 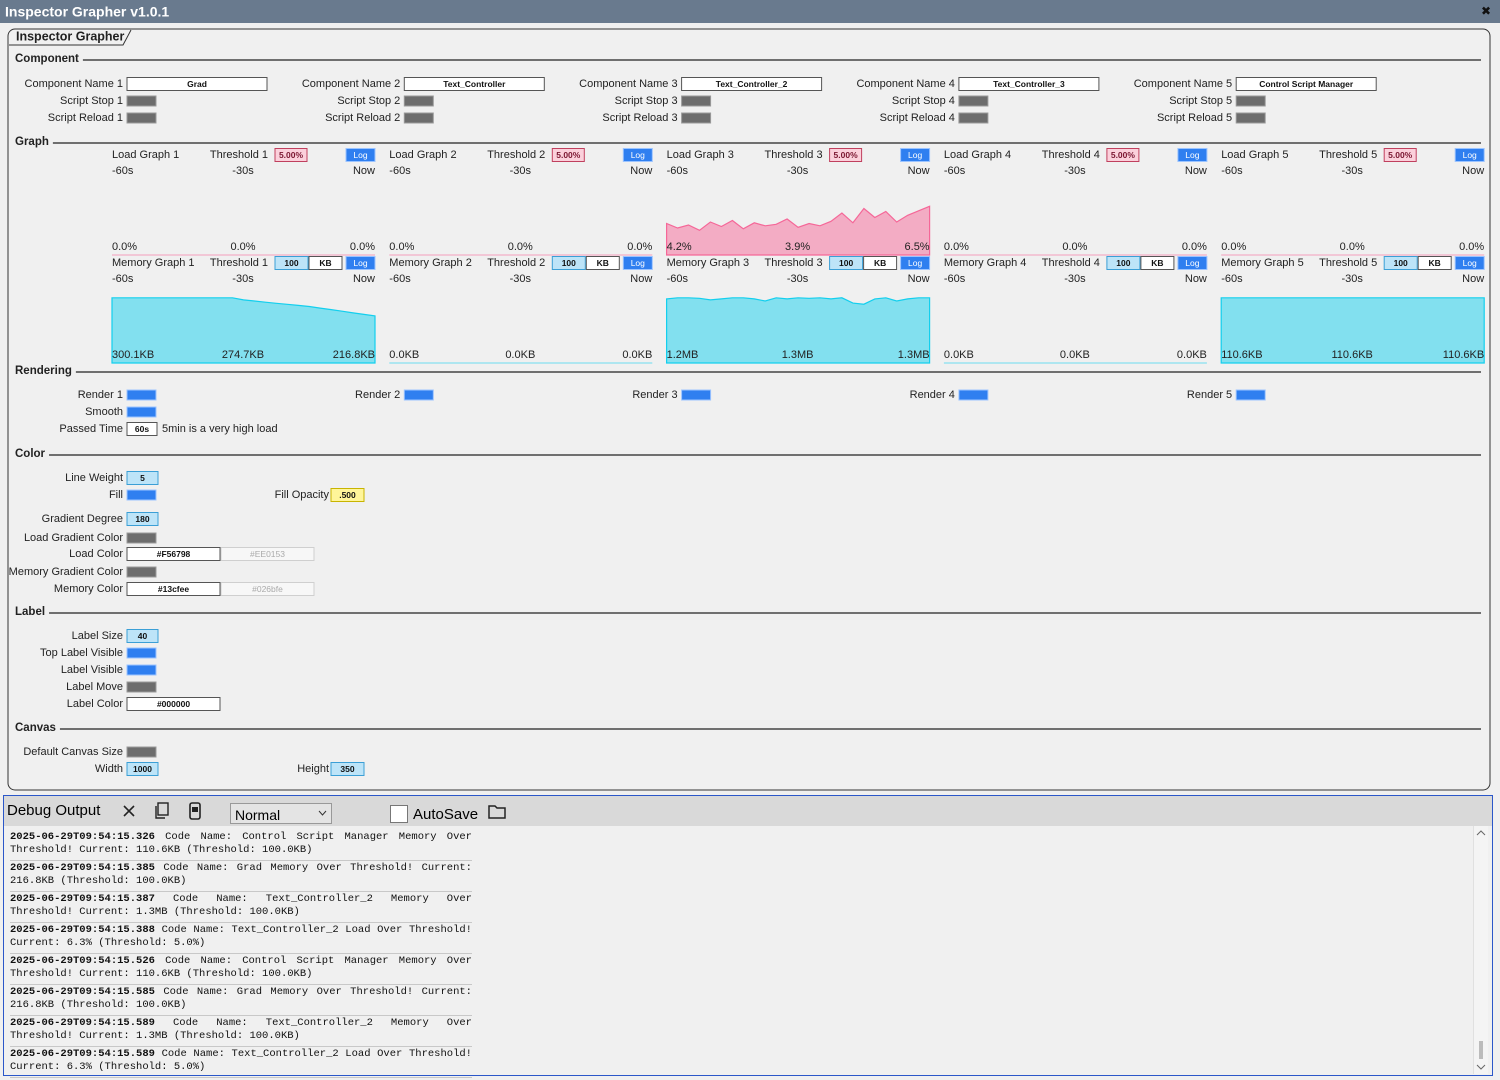 I want to click on copy-icon, so click(x=162, y=811).